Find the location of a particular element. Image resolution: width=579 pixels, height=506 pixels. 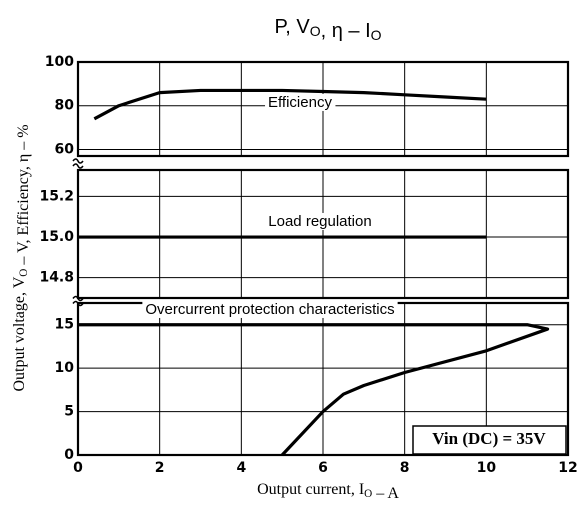

y-tick-label: 0 is located at coordinates (69, 455).